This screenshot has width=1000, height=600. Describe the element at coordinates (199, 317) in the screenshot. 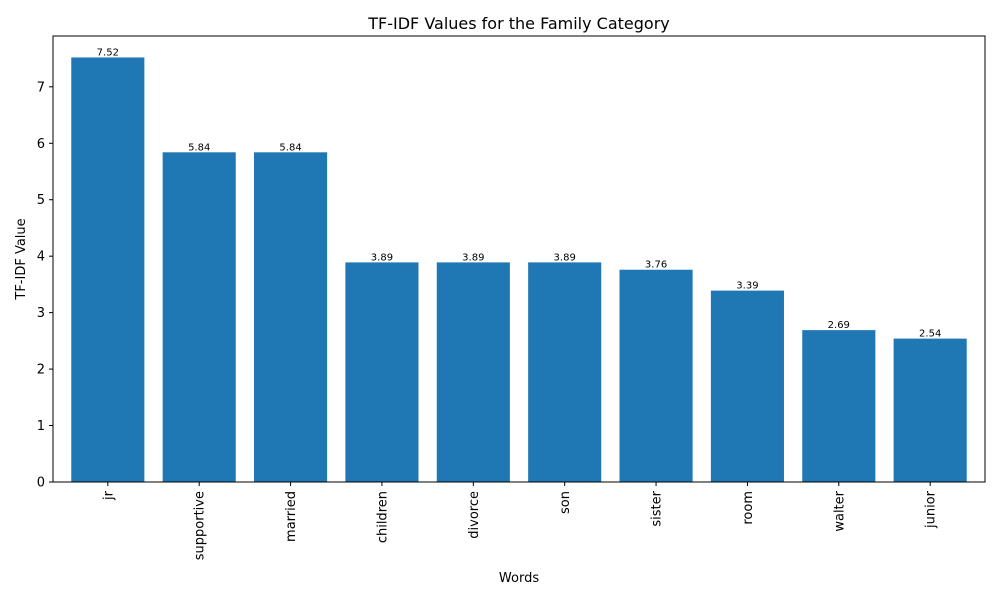

I see `bar-supportive` at that location.